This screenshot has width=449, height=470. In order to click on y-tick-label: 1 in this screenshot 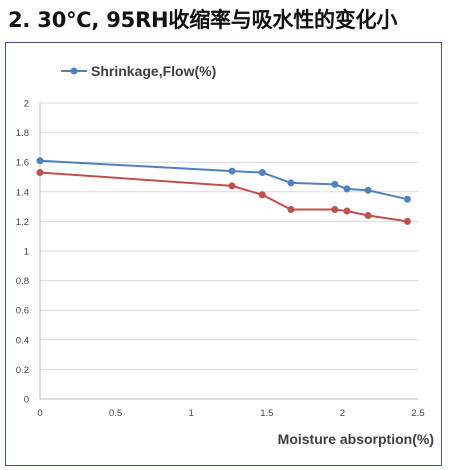, I will do `click(26, 252)`.